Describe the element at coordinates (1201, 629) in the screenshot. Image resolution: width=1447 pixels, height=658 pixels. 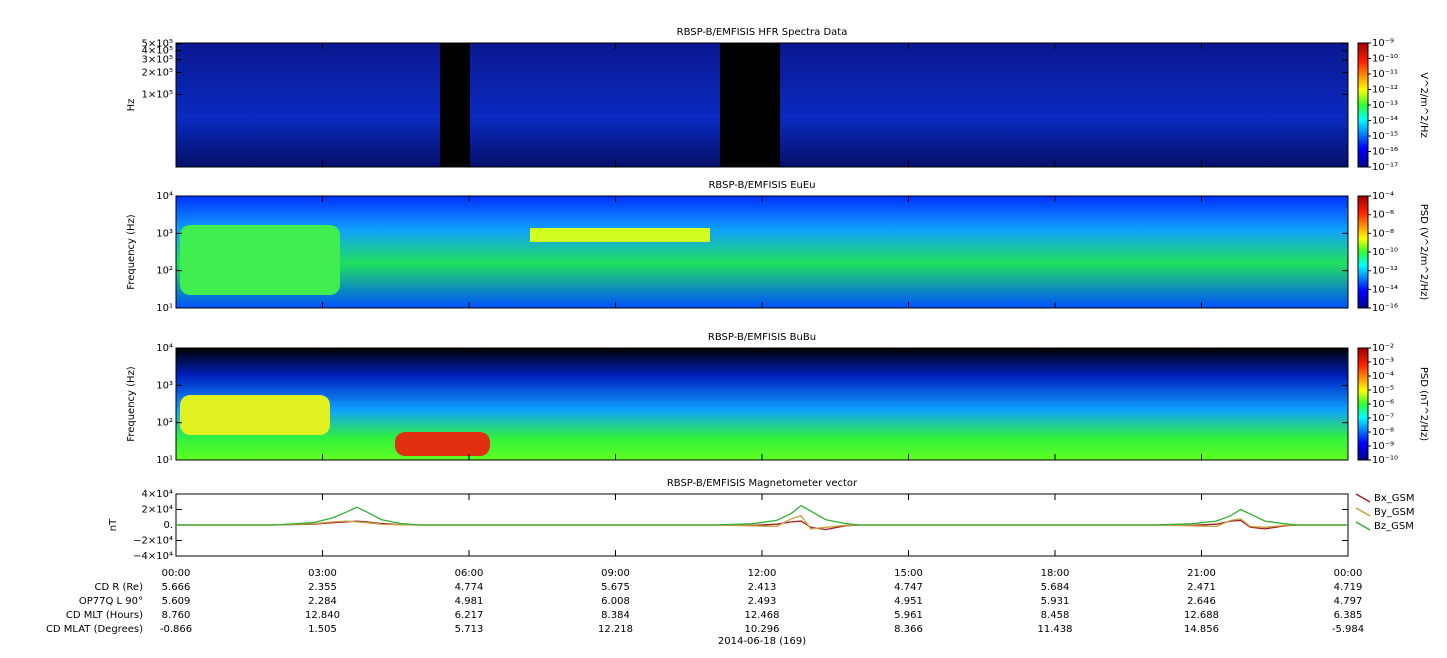
I see `ephemeris-value: 14.856` at that location.